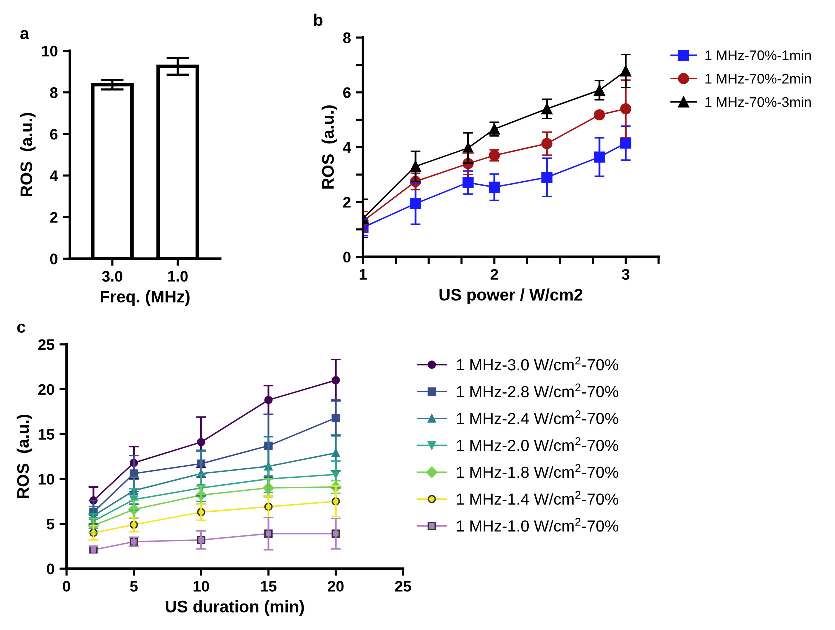 This screenshot has width=835, height=630. I want to click on x-axis-title: US power / W/cm2, so click(511, 296).